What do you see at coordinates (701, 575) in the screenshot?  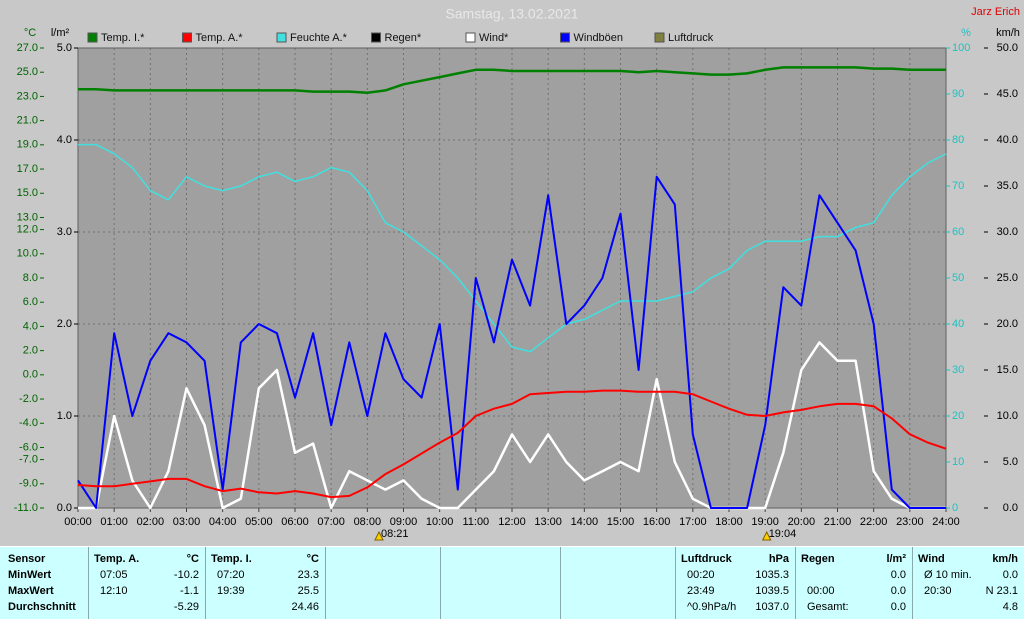 I see `time-cell: 00:20` at bounding box center [701, 575].